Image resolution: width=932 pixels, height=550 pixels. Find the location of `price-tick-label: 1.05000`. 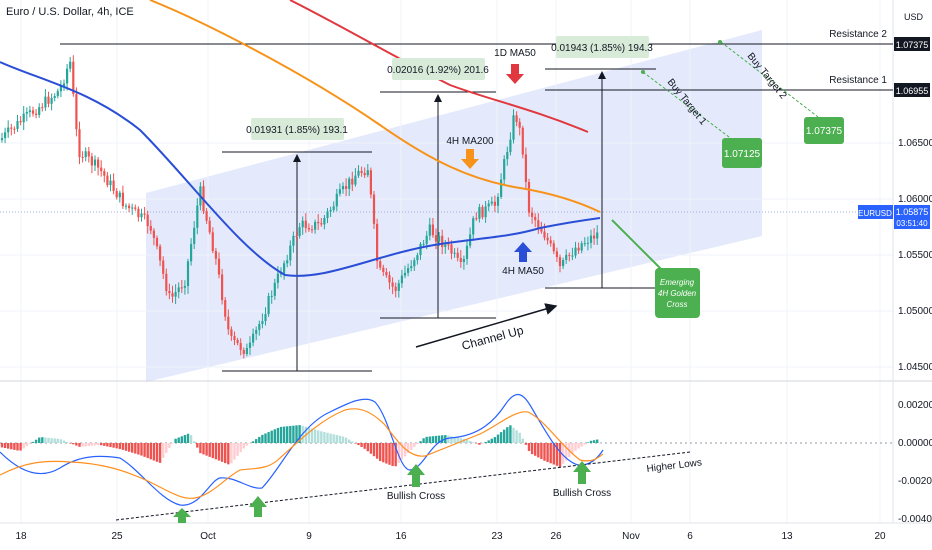

price-tick-label: 1.05000 is located at coordinates (915, 311).